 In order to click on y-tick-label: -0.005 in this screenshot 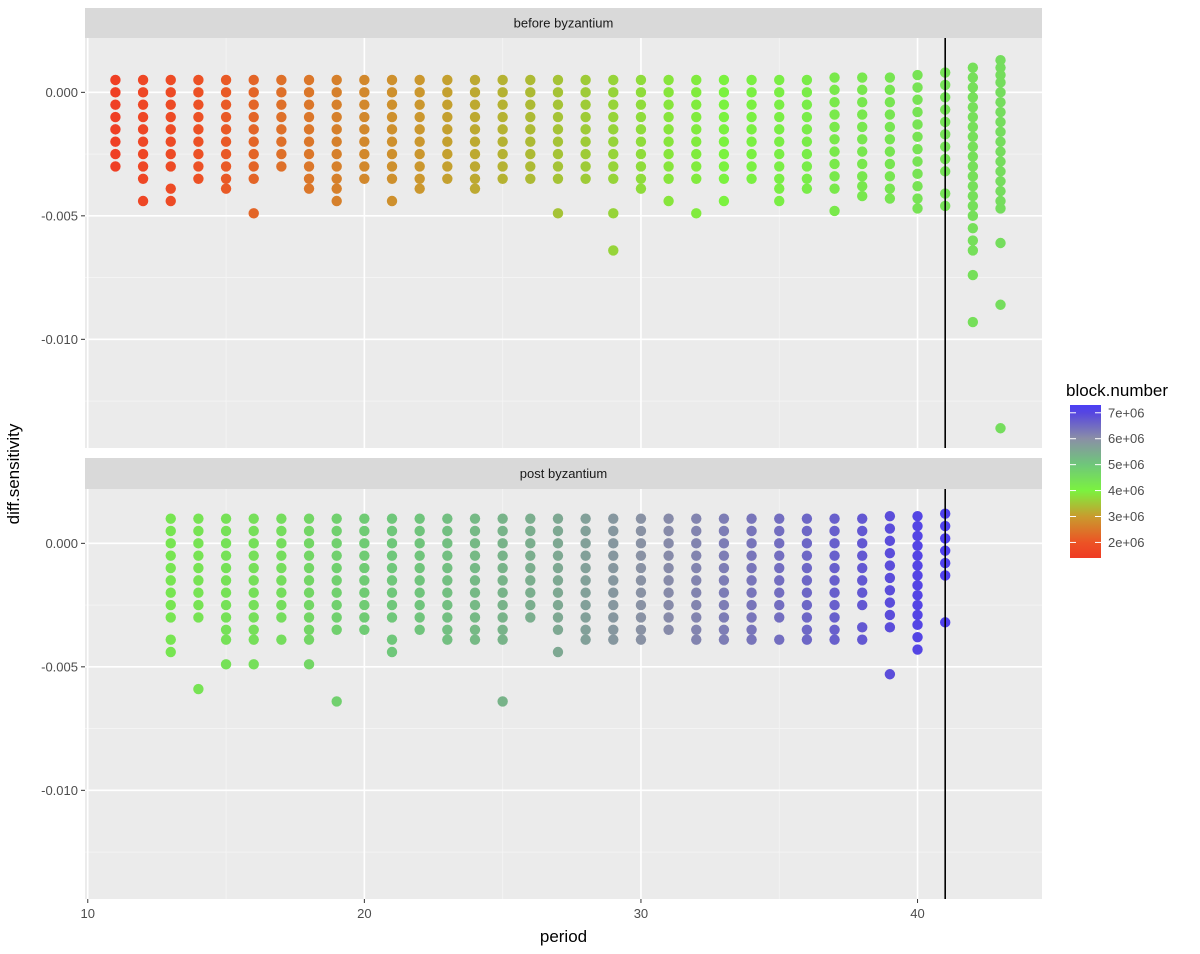, I will do `click(59, 215)`.